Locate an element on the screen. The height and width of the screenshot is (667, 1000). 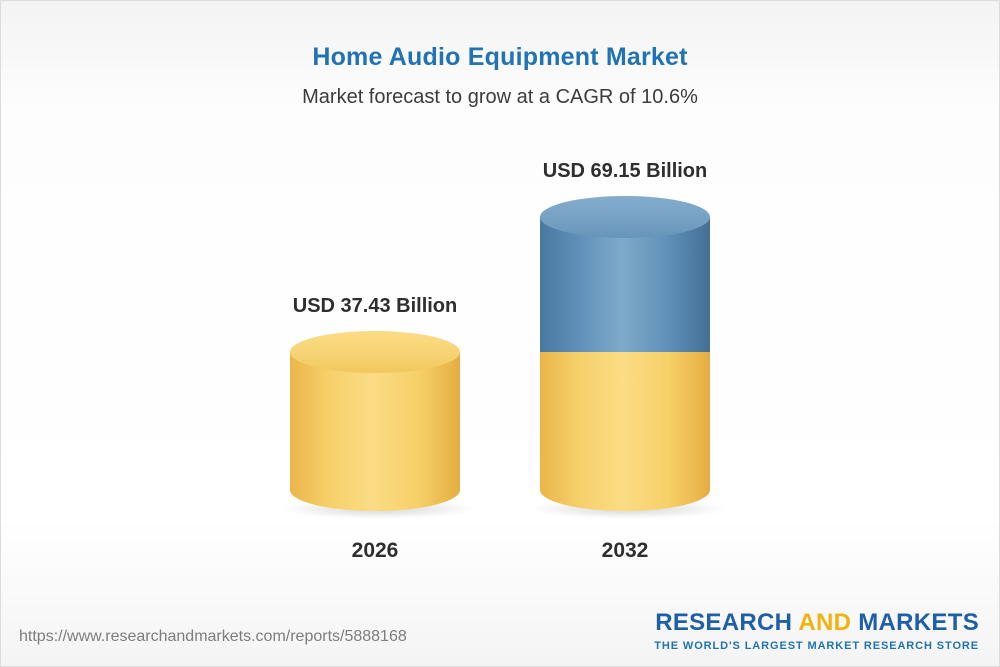
logo-word-and: AND is located at coordinates (825, 622).